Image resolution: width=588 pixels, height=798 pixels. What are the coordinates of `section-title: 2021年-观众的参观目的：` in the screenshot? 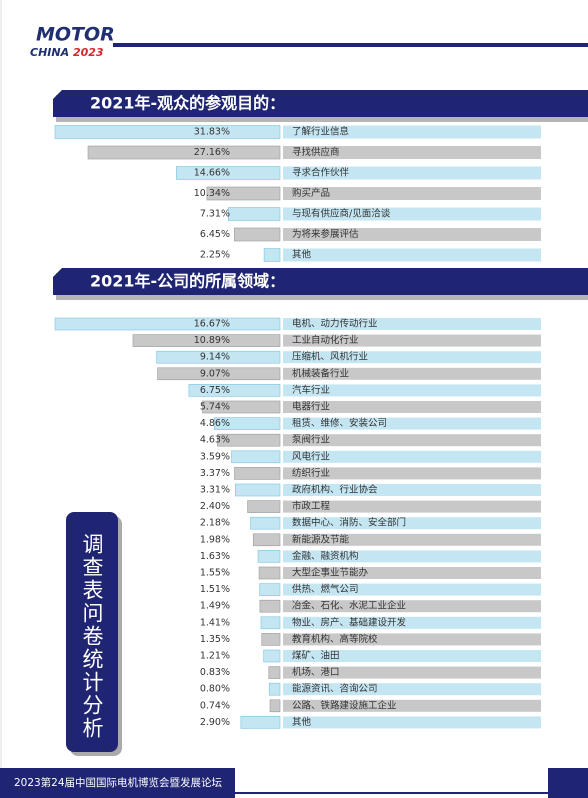 It's located at (187, 103).